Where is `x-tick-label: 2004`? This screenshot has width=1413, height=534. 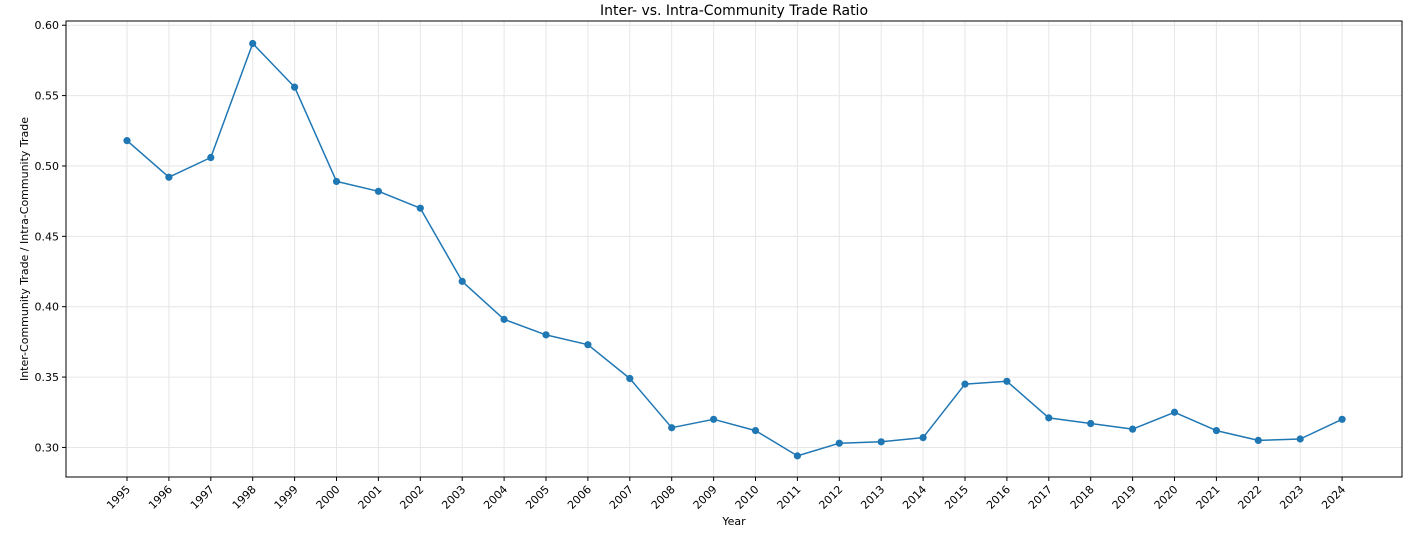 x-tick-label: 2004 is located at coordinates (495, 497).